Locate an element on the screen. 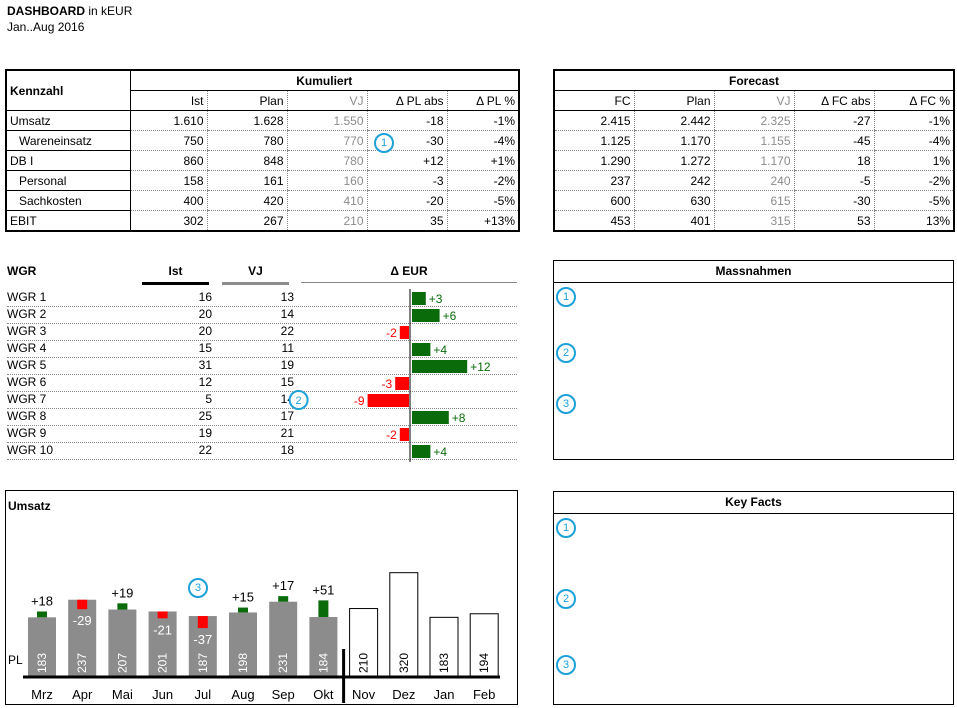 The width and height of the screenshot is (957, 708). kpi-fc-cell: 1.272 is located at coordinates (673, 160).